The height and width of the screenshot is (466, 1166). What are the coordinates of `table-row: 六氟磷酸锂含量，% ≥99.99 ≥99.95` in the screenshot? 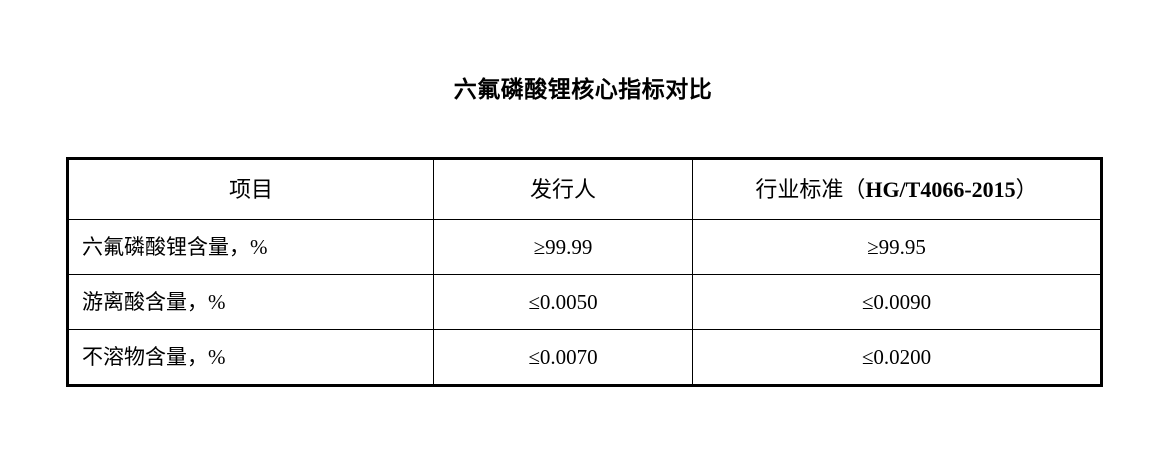 It's located at (584, 247).